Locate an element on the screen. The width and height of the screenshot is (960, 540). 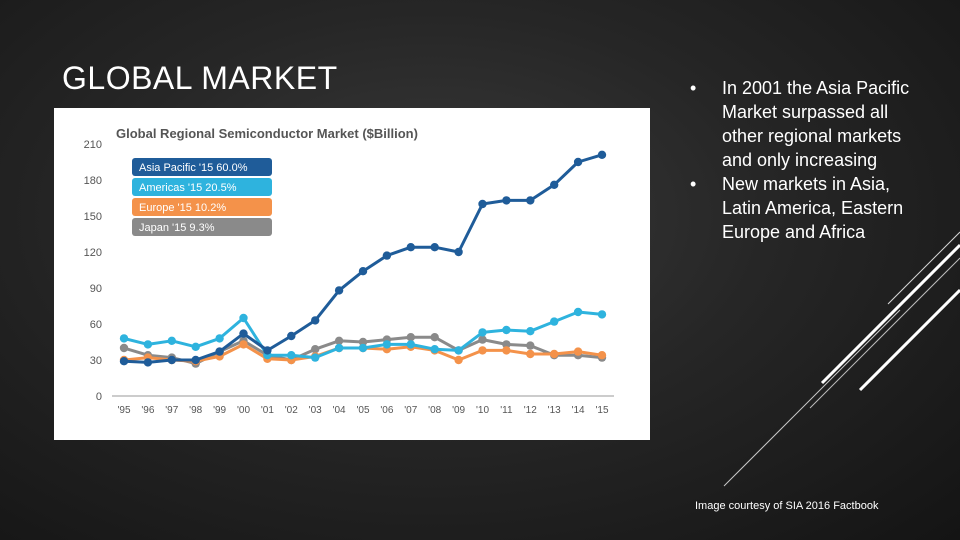
legend-label: Europe '15 10.2% is located at coordinates (182, 208).